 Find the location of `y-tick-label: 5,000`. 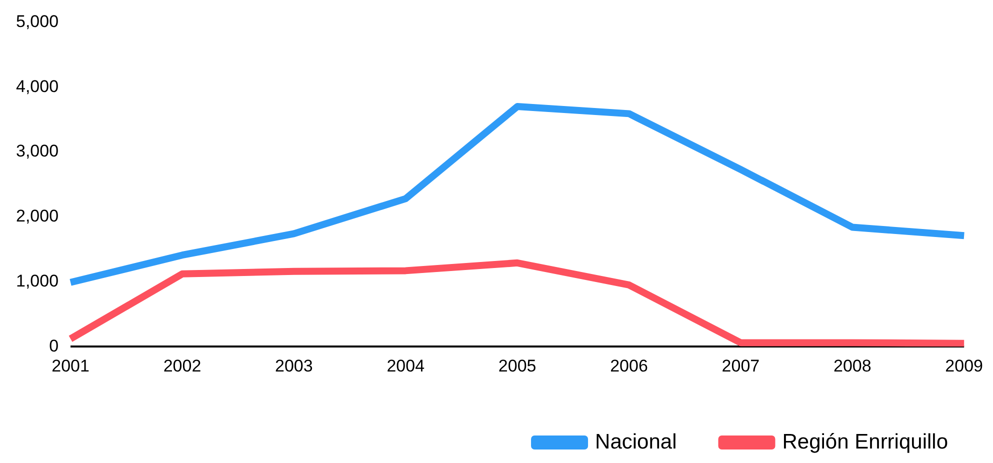

y-tick-label: 5,000 is located at coordinates (37, 21).